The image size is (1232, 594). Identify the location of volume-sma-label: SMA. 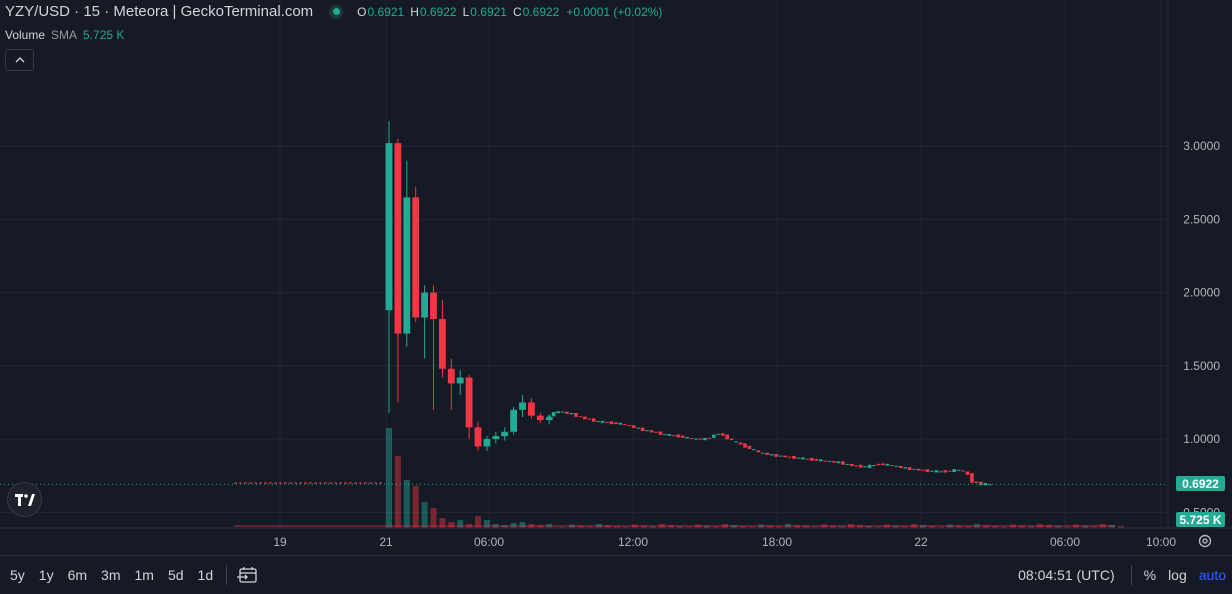
(64, 35).